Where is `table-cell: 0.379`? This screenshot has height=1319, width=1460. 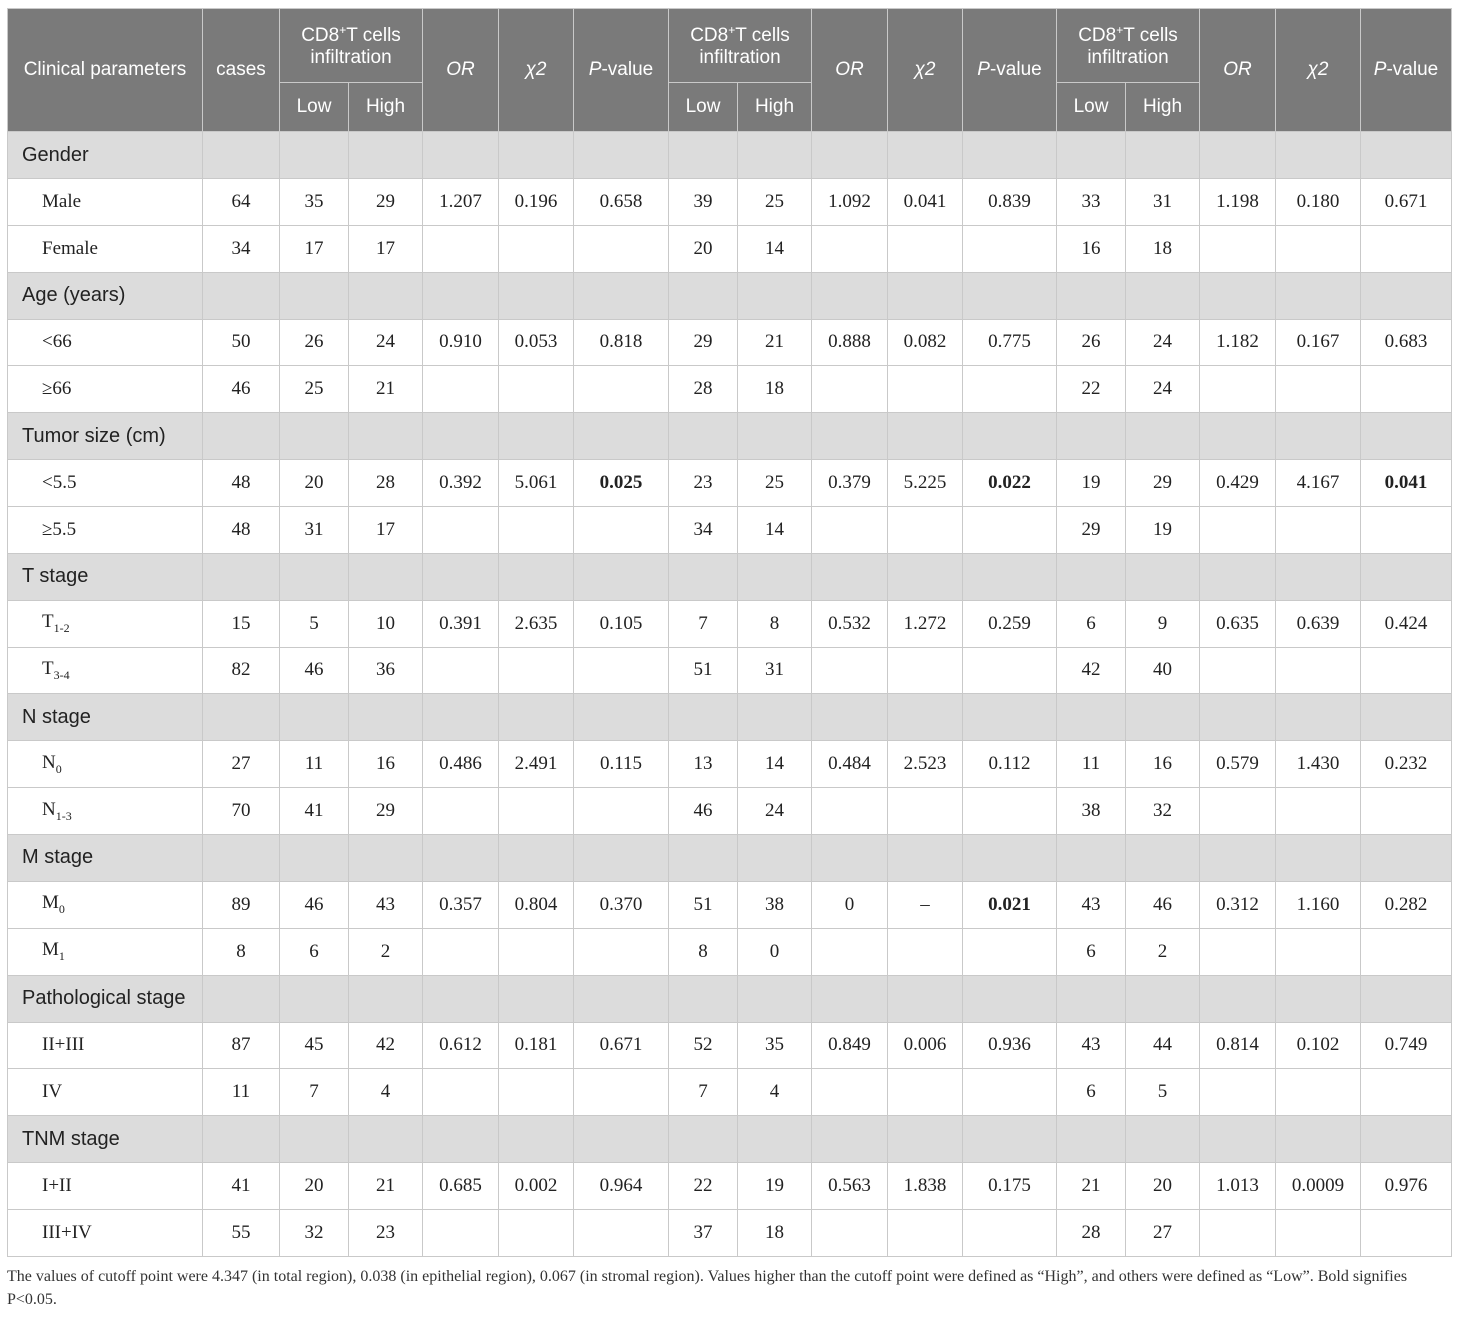 table-cell: 0.379 is located at coordinates (849, 483).